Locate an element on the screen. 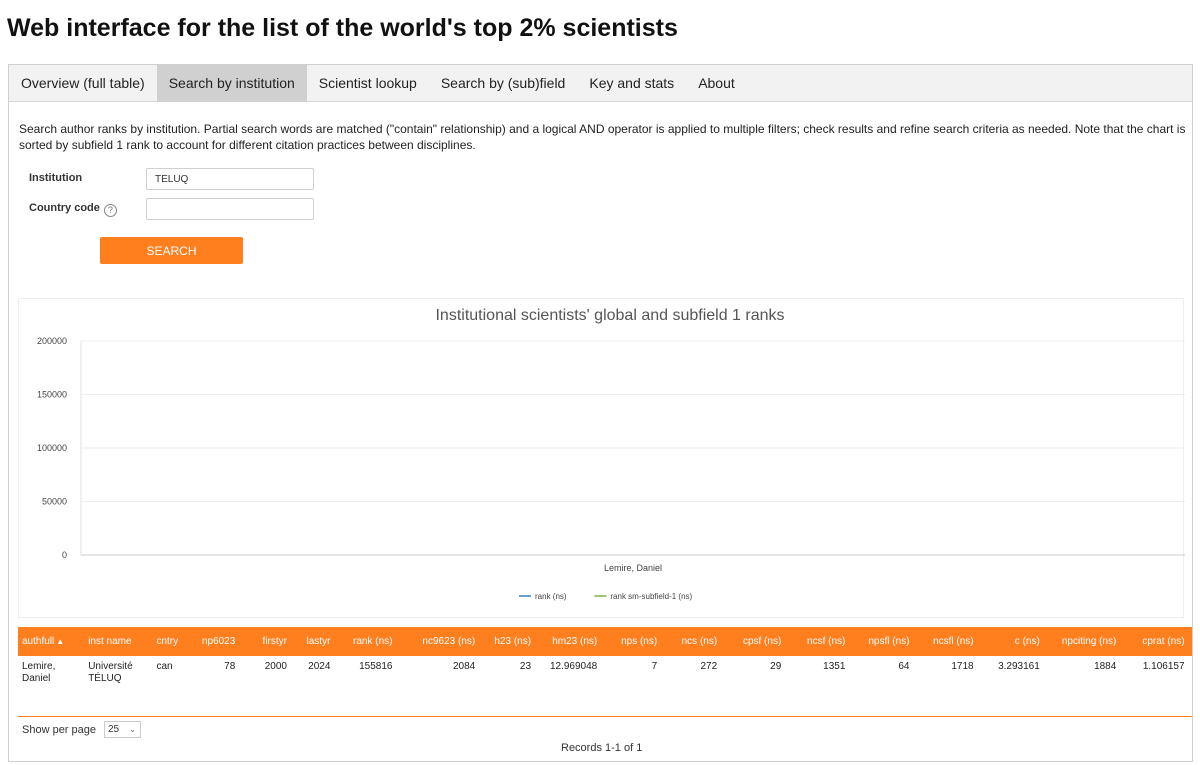  column-header-label: authfull is located at coordinates (38, 641).